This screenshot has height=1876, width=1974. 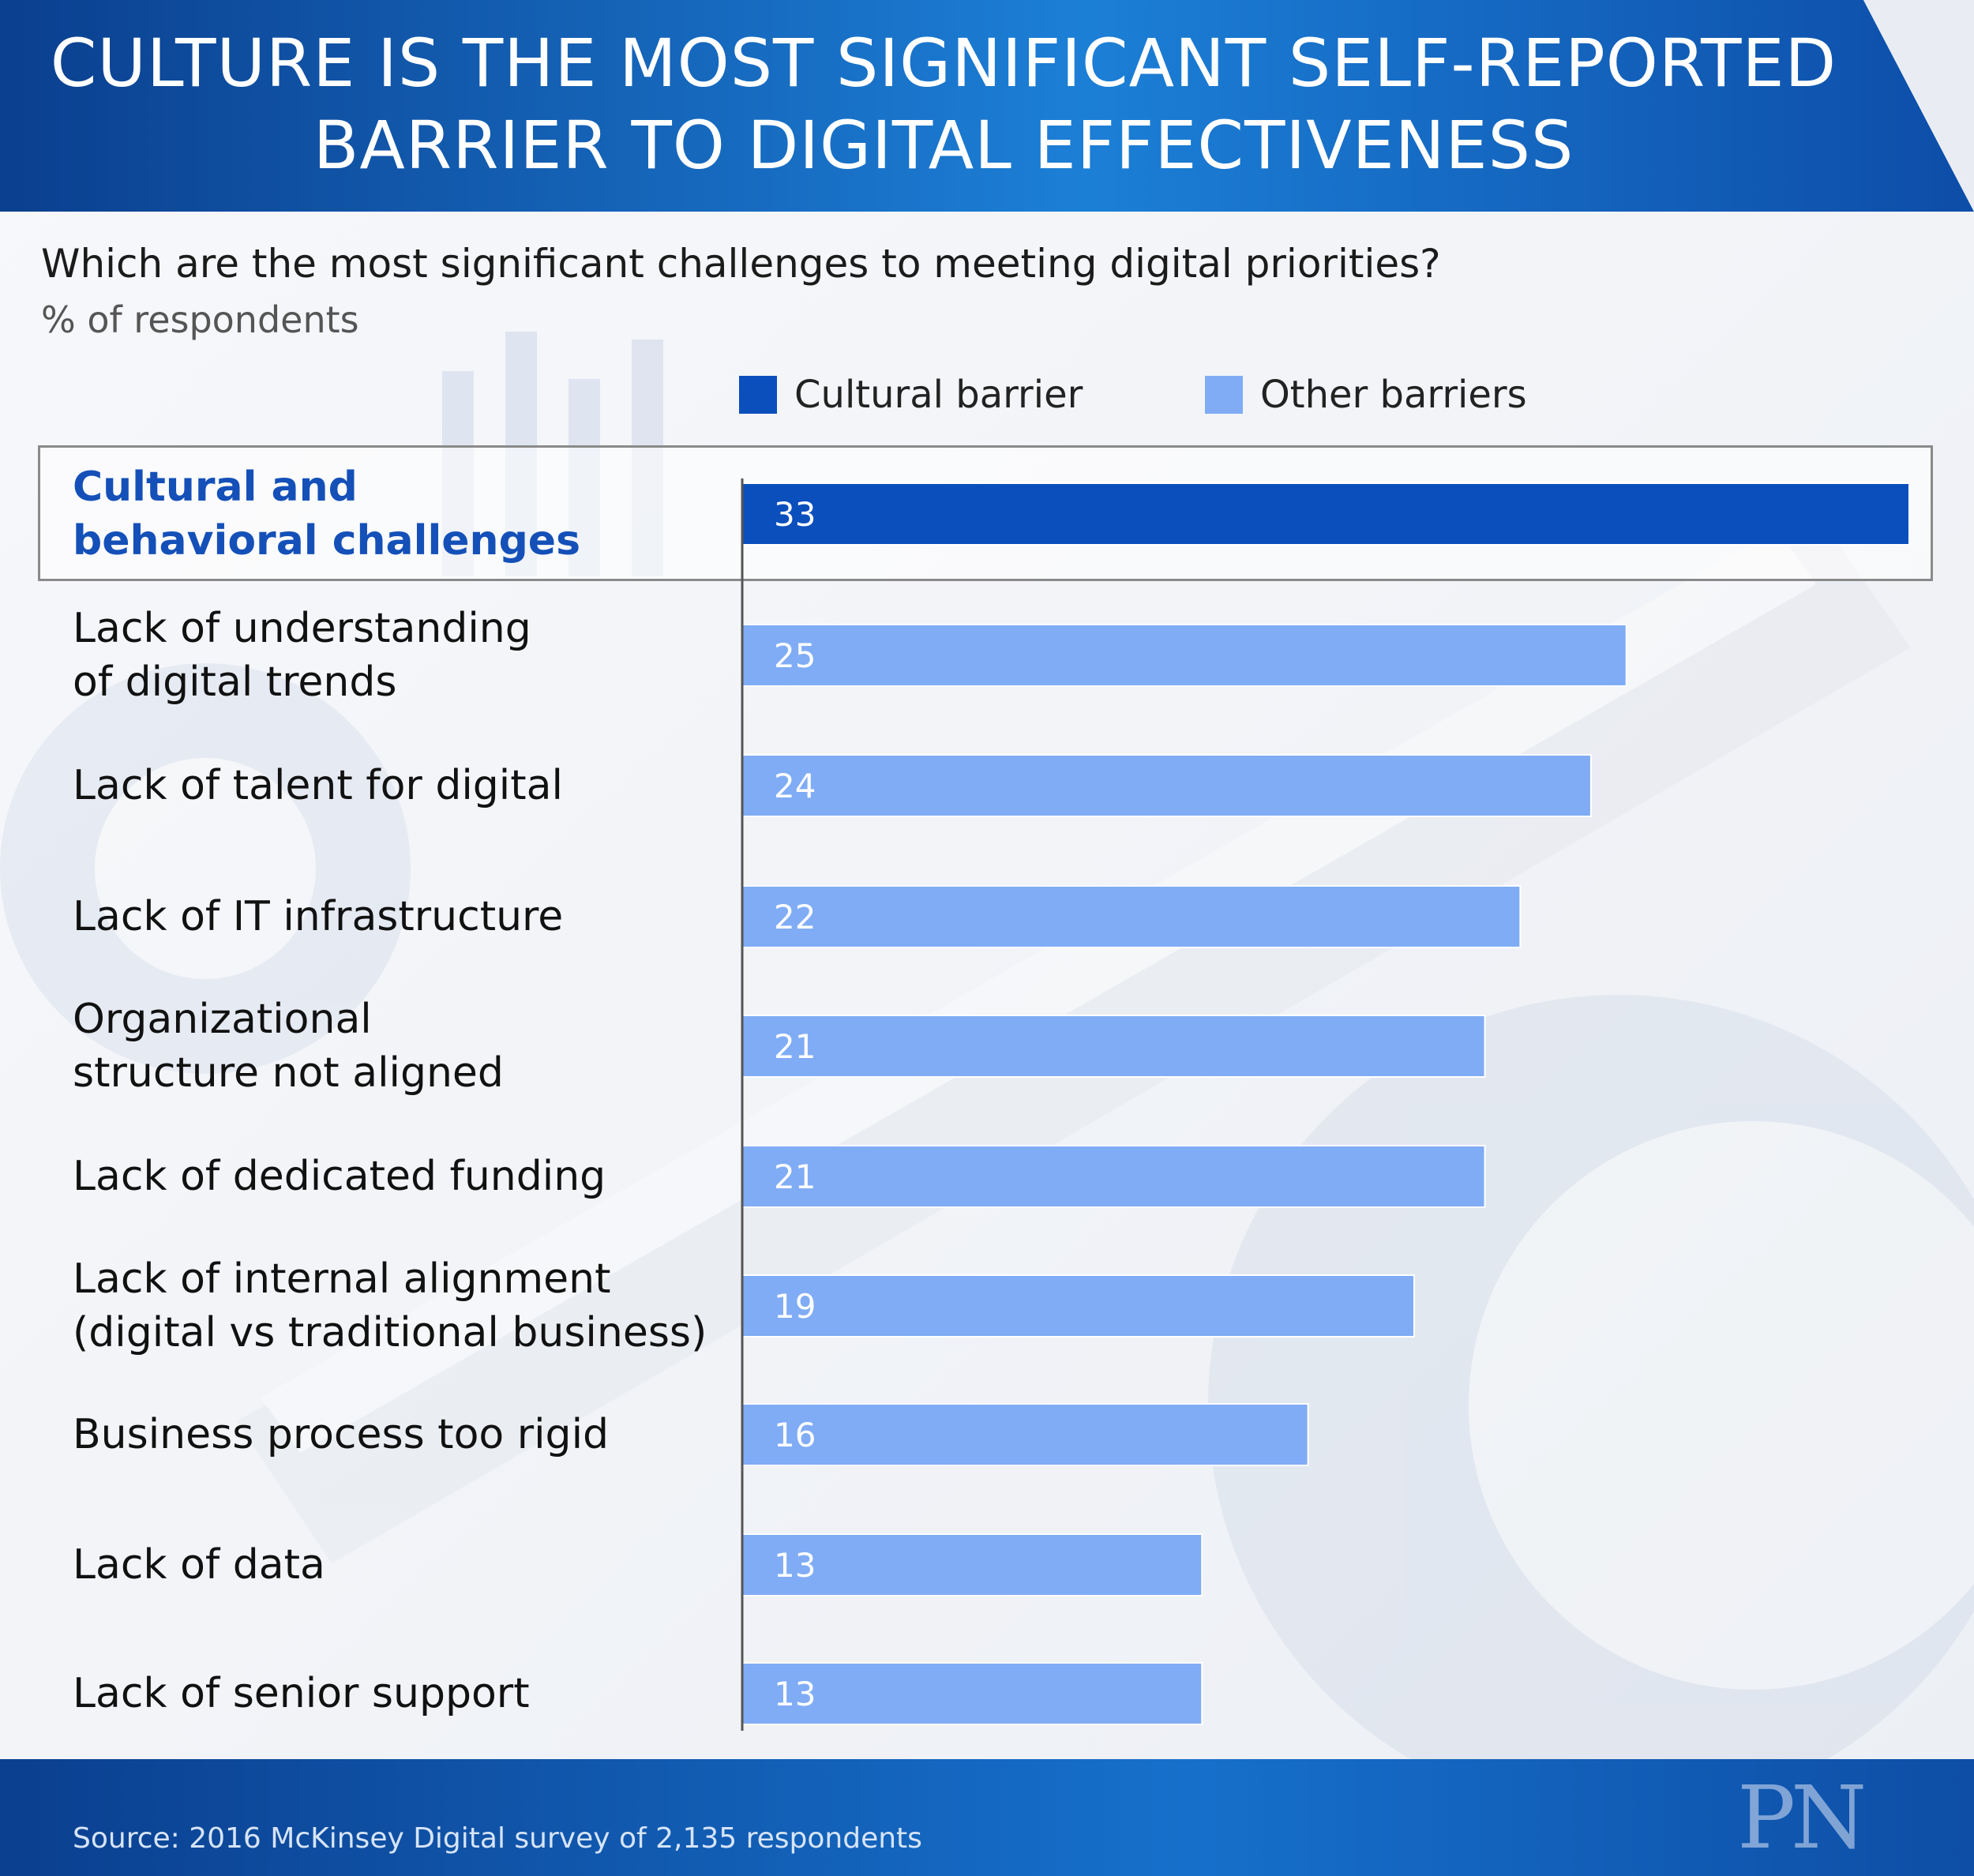 I want to click on brand-logo: PN, so click(x=1802, y=1817).